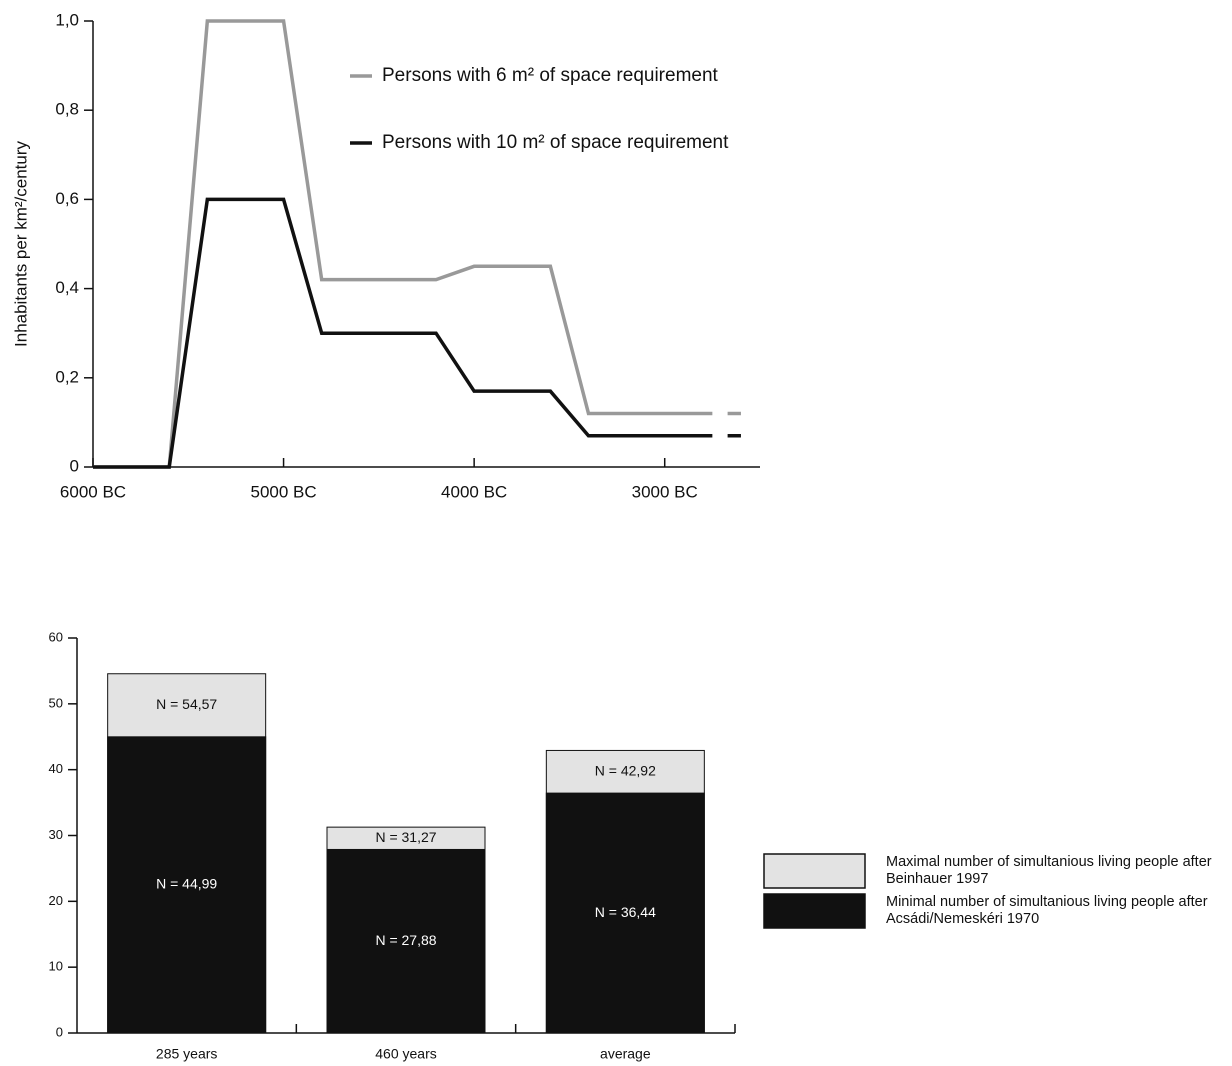 This screenshot has width=1232, height=1066. I want to click on value-label: N = 36,44, so click(625, 912).